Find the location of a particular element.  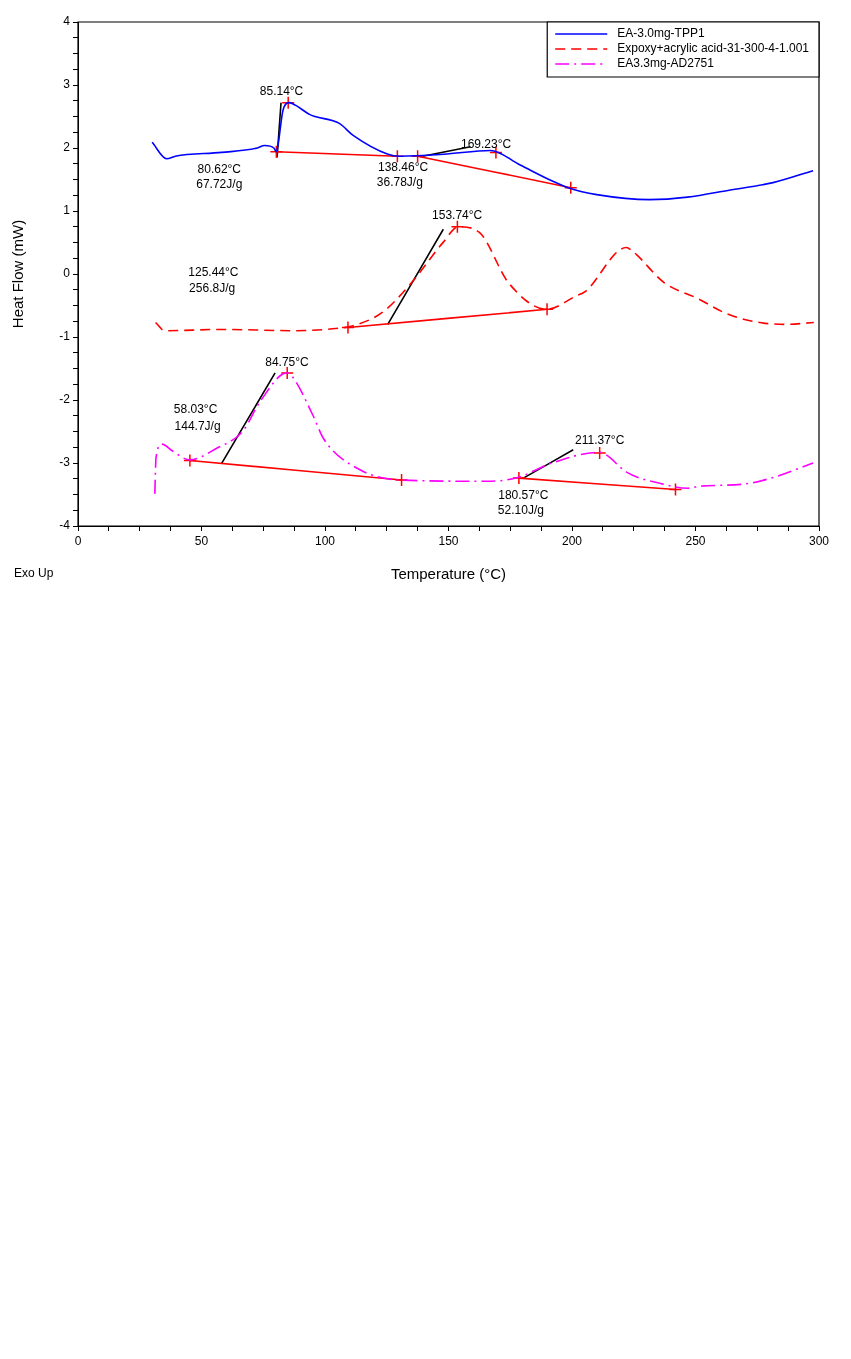

annotation: 36.78J/g is located at coordinates (399, 181).